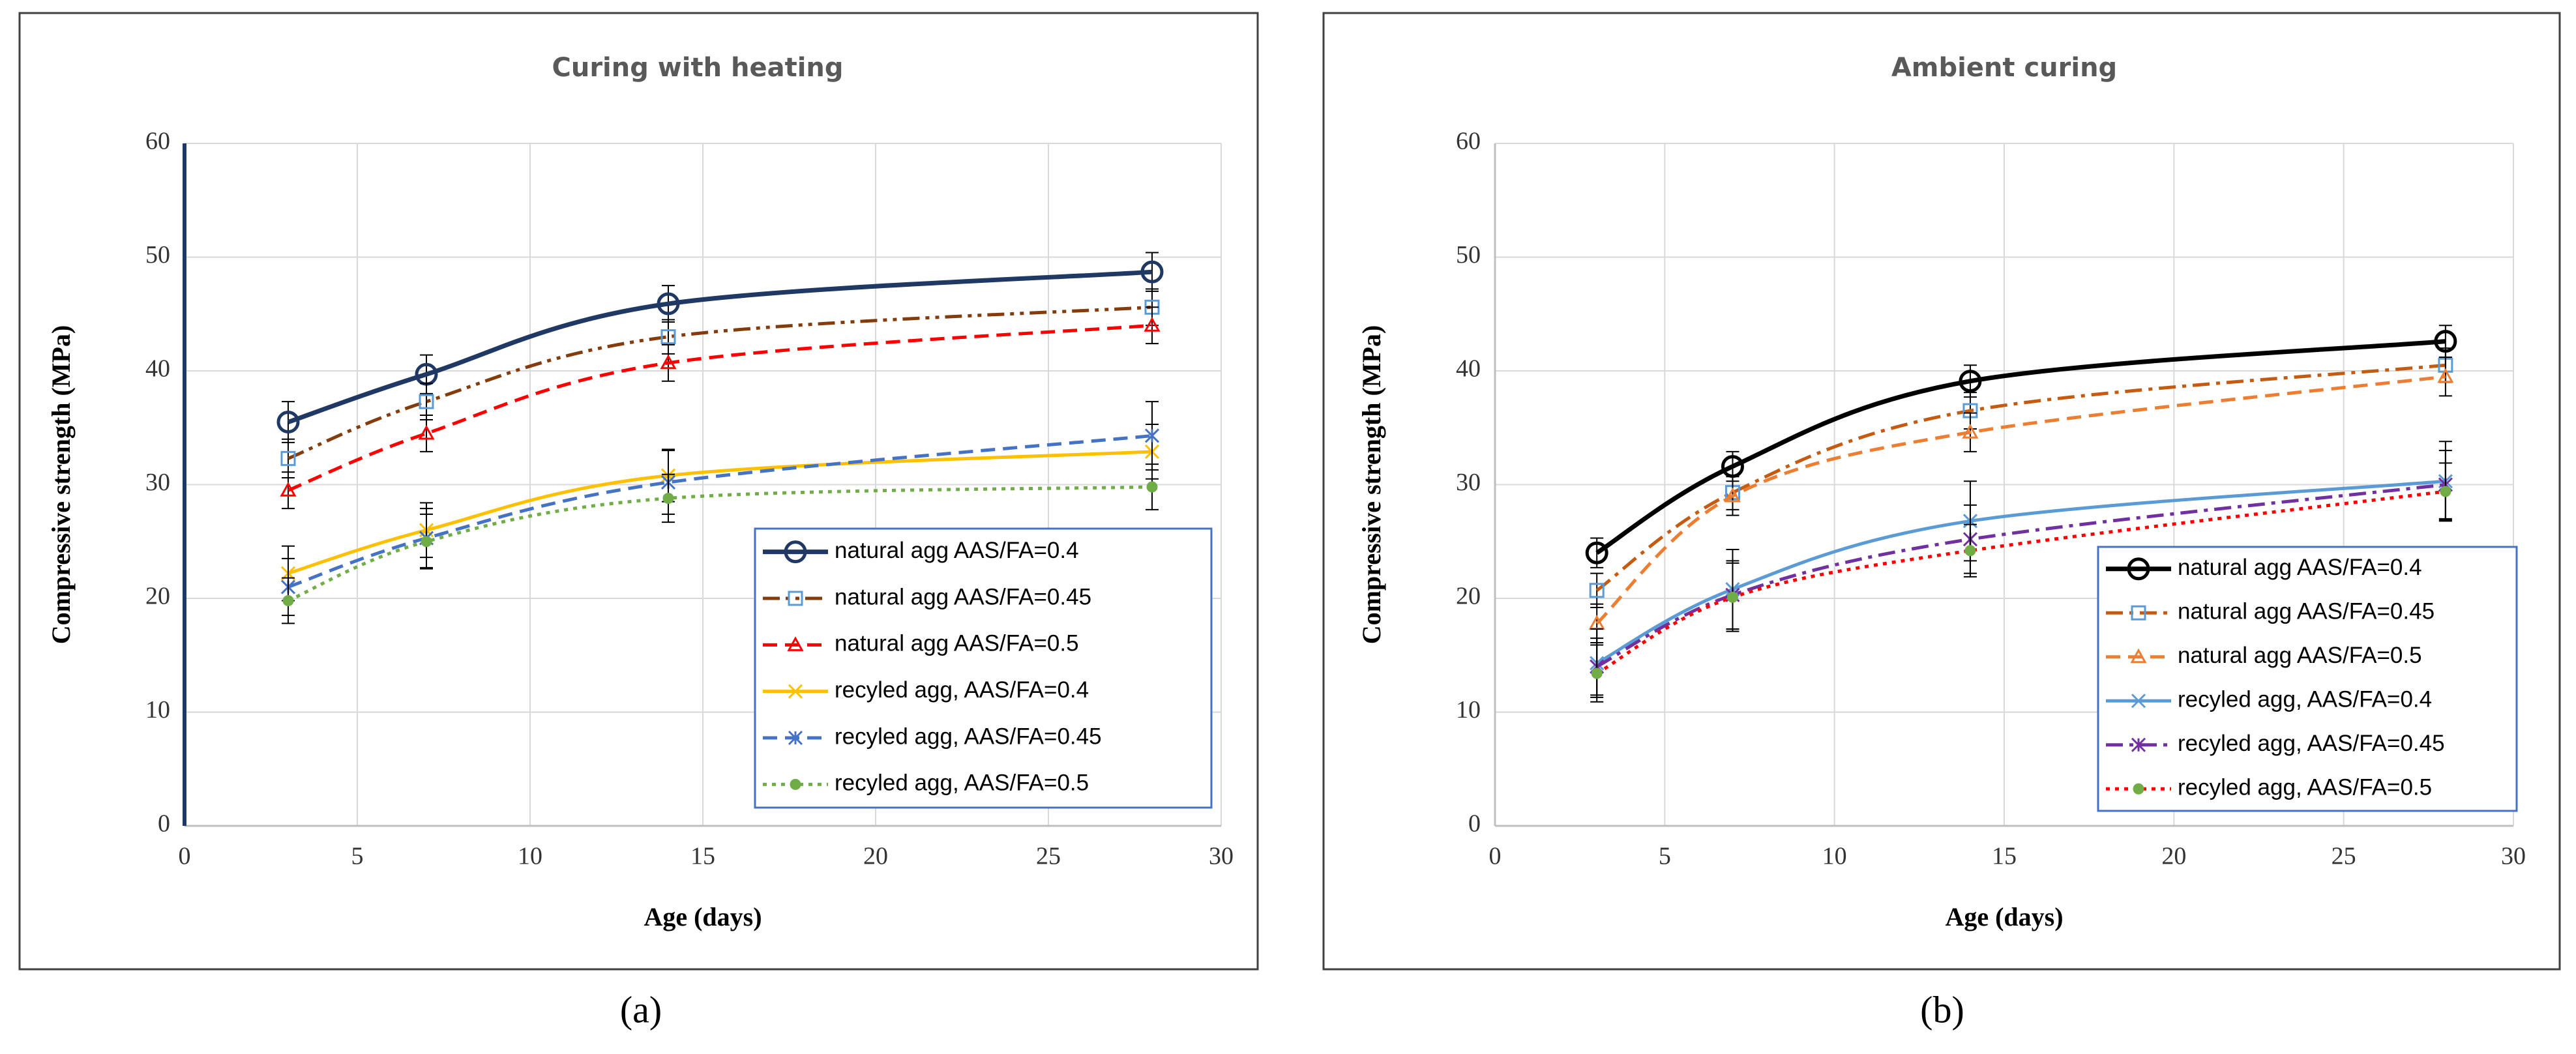 The image size is (2576, 1054). Describe the element at coordinates (157, 369) in the screenshot. I see `y-tick-label: 40` at that location.